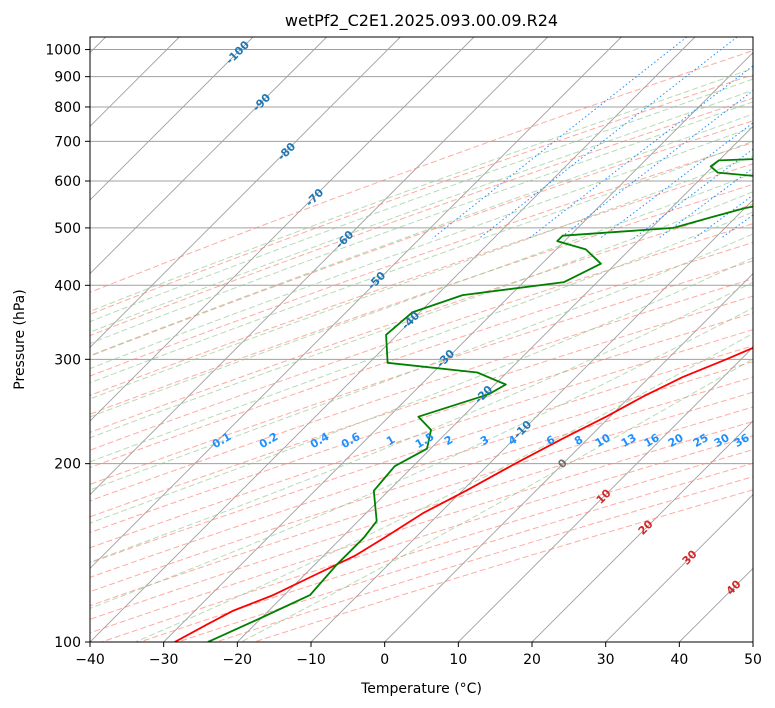 The height and width of the screenshot is (708, 775). What do you see at coordinates (67, 142) in the screenshot?
I see `y-tick-label: 700` at bounding box center [67, 142].